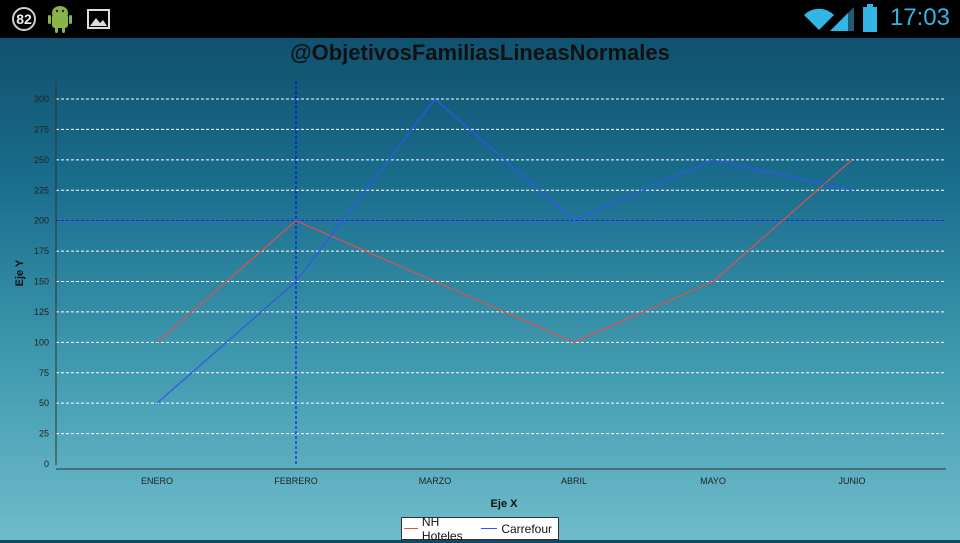 Image resolution: width=960 pixels, height=543 pixels. What do you see at coordinates (526, 528) in the screenshot?
I see `legend-label: Carrefour` at bounding box center [526, 528].